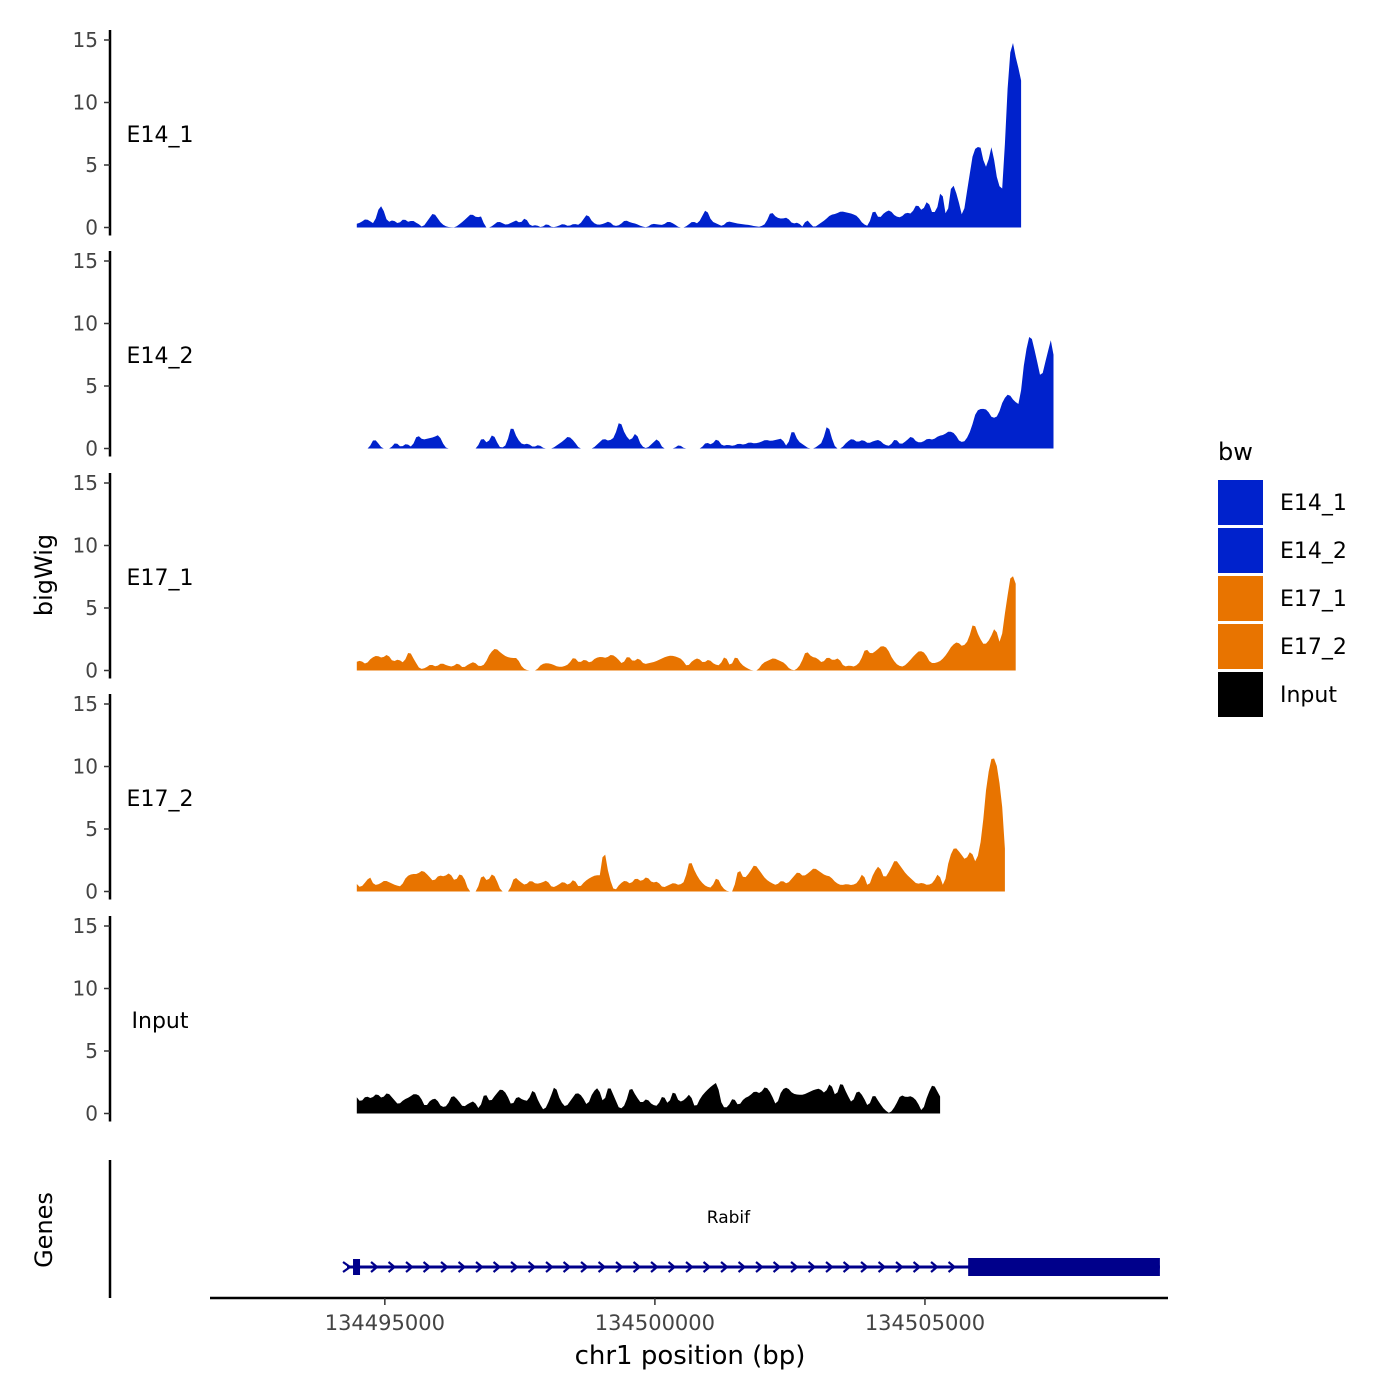 The height and width of the screenshot is (1400, 1400). I want to click on legend-label: E14_1, so click(1313, 503).